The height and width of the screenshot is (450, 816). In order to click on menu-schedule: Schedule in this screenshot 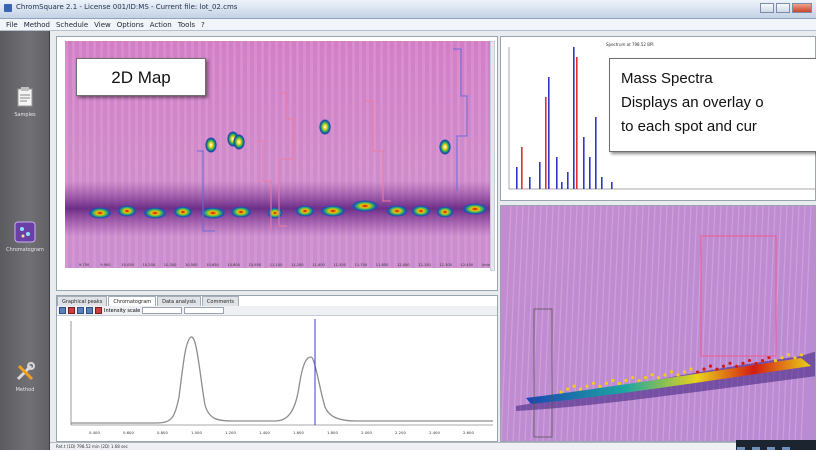, I will do `click(72, 24)`.